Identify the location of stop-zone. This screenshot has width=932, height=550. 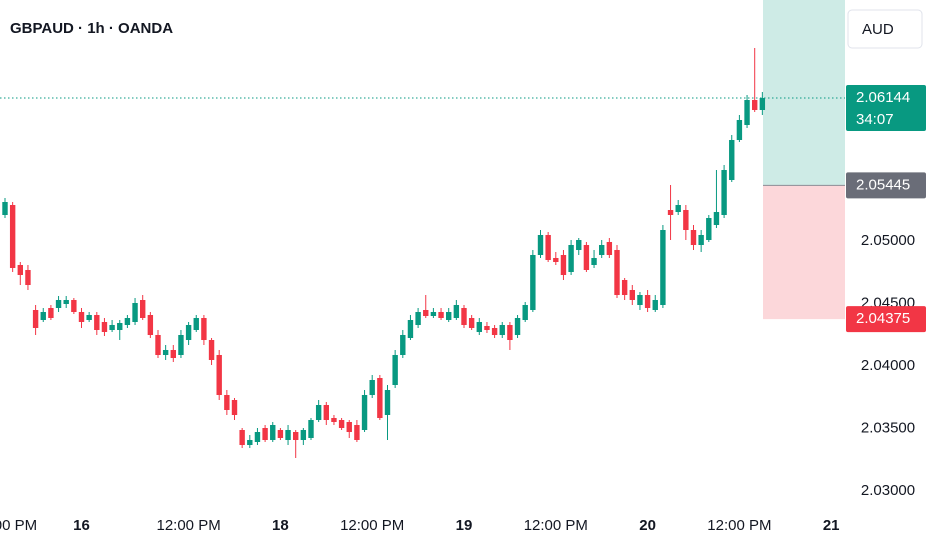
(804, 252).